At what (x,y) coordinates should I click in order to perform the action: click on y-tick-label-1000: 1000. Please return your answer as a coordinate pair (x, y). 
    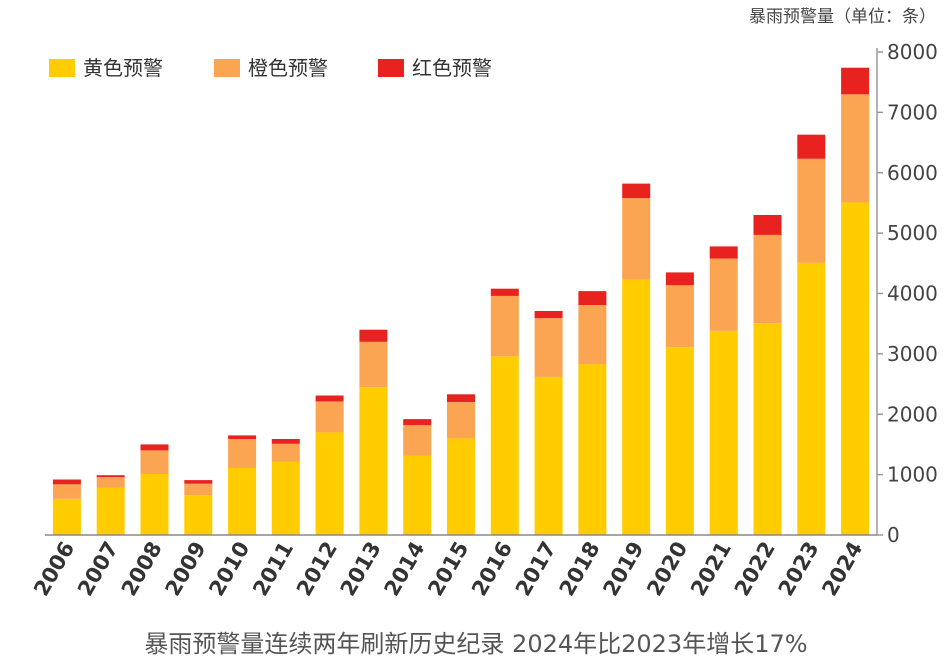
    Looking at the image, I should click on (912, 475).